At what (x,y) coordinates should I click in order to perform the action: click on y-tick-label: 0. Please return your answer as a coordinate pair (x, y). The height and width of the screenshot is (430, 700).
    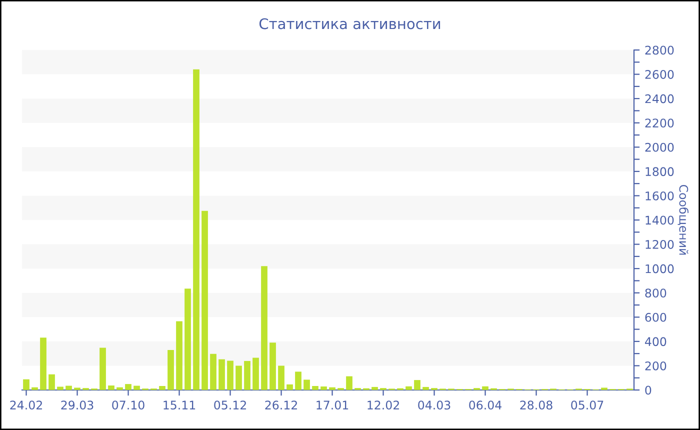
    Looking at the image, I should click on (648, 390).